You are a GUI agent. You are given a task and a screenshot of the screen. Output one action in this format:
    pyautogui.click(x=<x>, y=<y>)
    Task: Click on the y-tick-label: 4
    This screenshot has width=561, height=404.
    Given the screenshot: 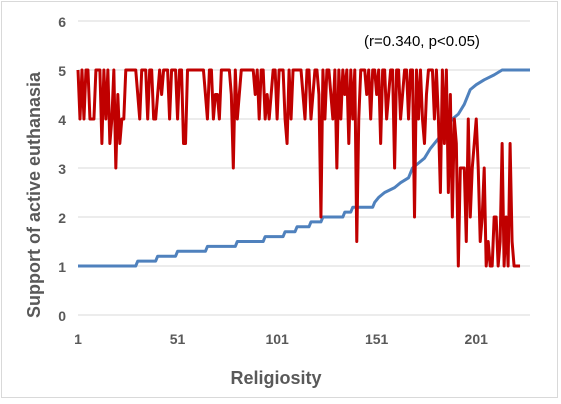 What is the action you would take?
    pyautogui.click(x=62, y=120)
    